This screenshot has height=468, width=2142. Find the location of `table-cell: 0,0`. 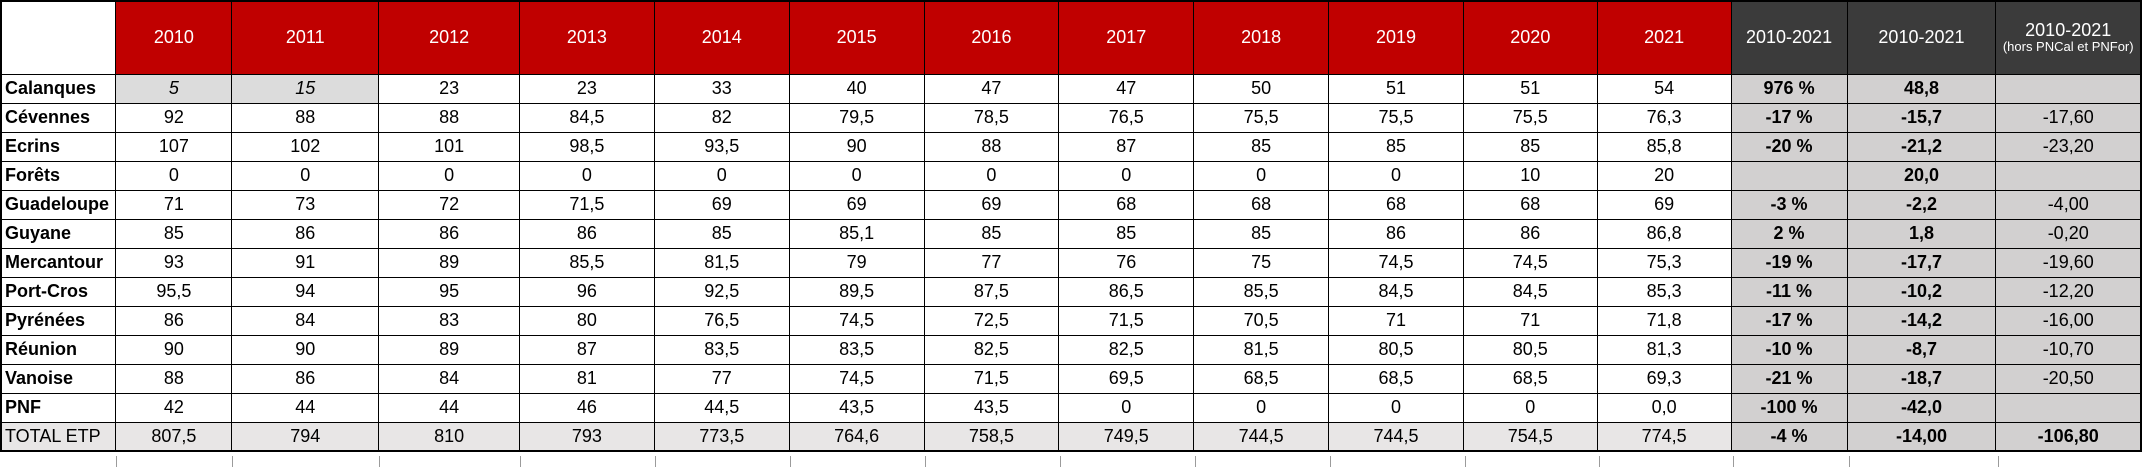

table-cell: 0,0 is located at coordinates (1664, 407).